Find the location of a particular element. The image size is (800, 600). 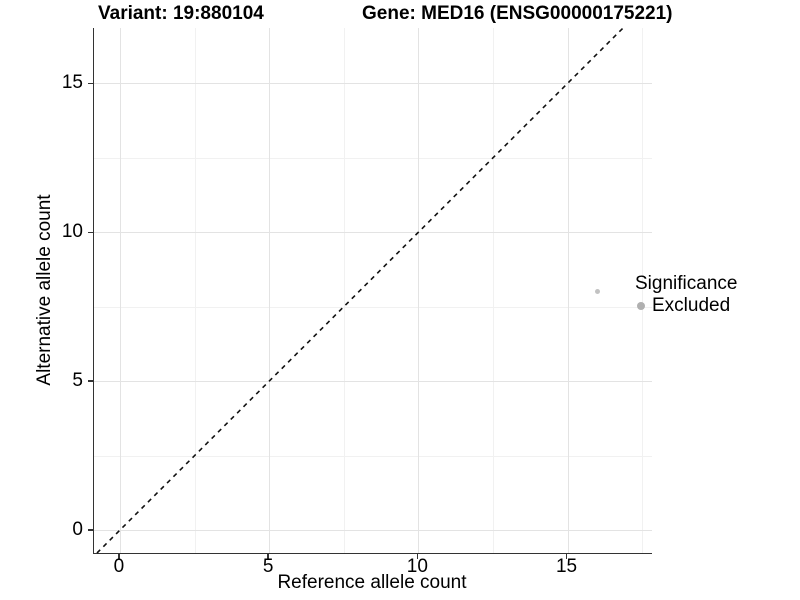

y-axis-title: Alternative allele count is located at coordinates (44, 290).